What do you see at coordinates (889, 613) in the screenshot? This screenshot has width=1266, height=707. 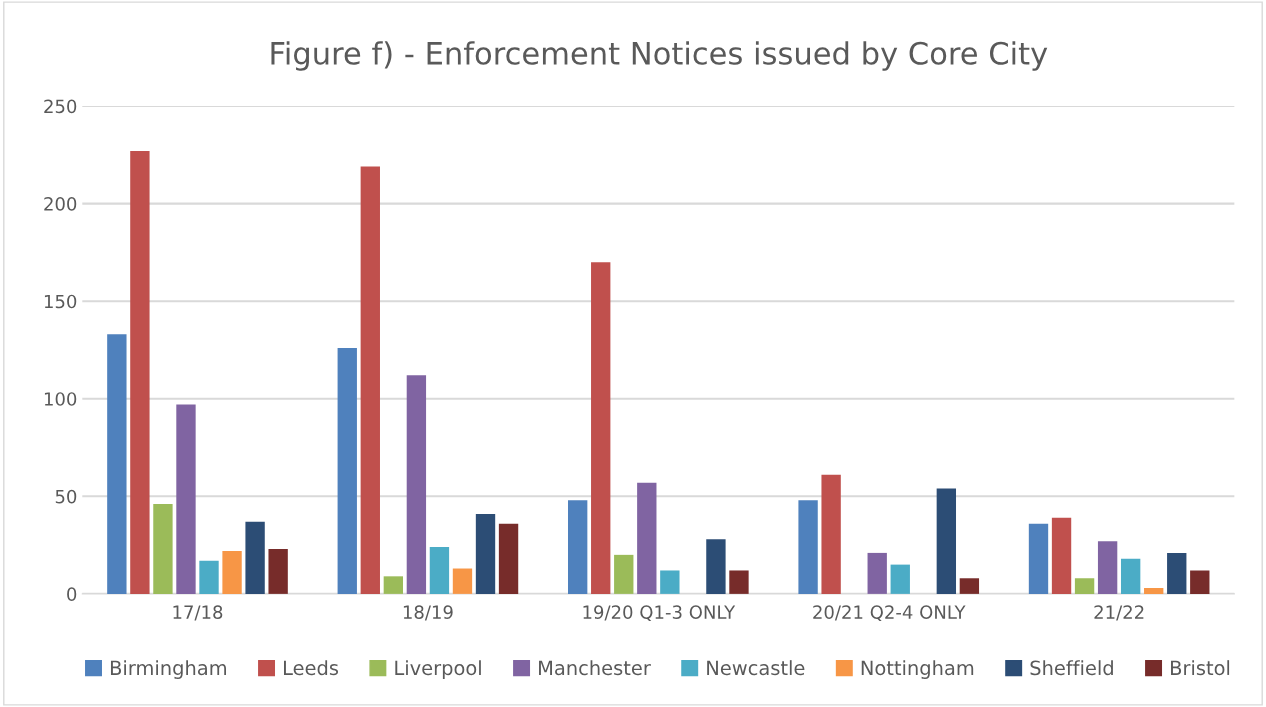 I see `x-tick-label: 20/21 Q2-4 ONLY` at bounding box center [889, 613].